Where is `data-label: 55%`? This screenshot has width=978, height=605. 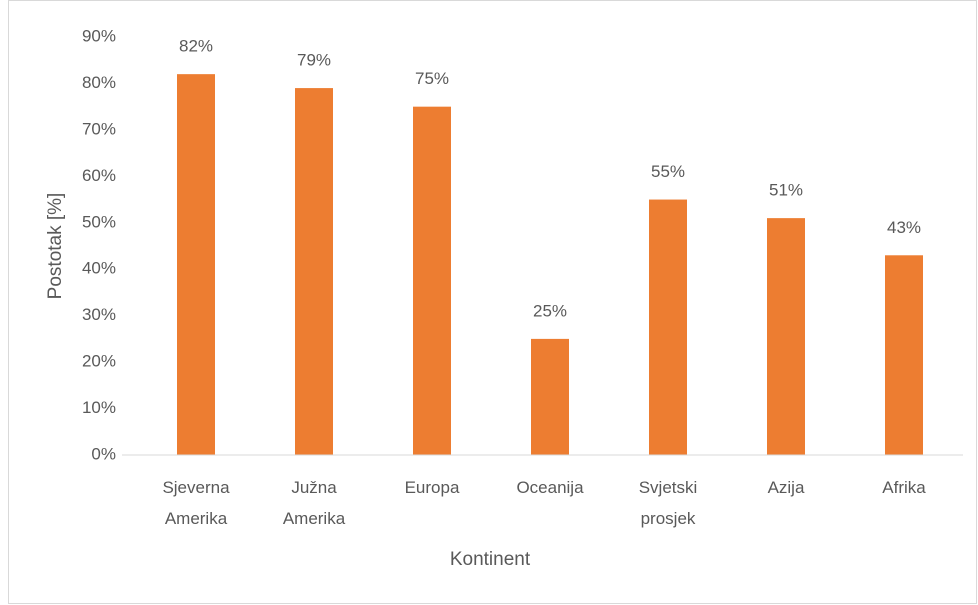 data-label: 55% is located at coordinates (668, 171).